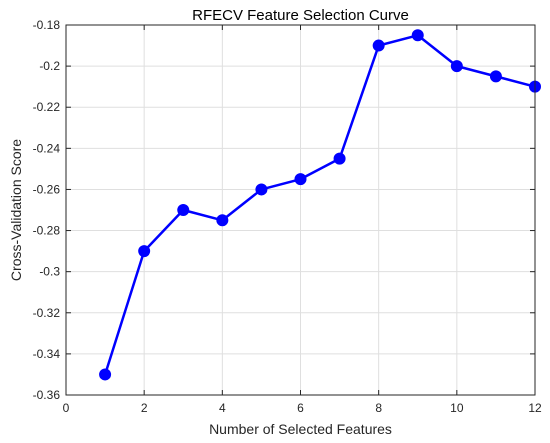  Describe the element at coordinates (49, 272) in the screenshot. I see `y-tick-label: -0.3` at that location.